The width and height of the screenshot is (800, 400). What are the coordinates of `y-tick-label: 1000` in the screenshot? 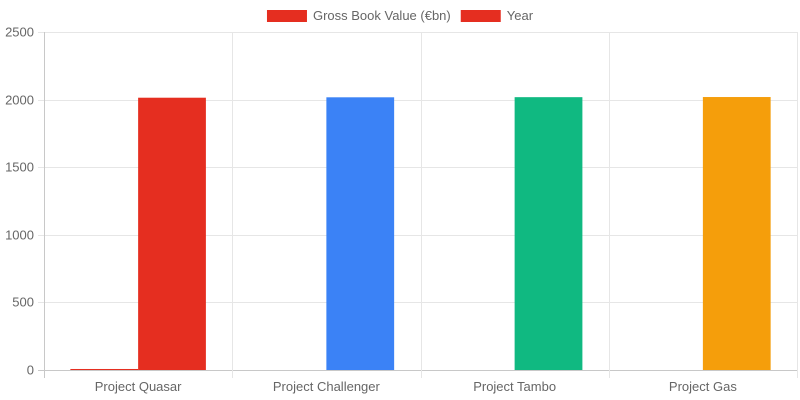 It's located at (19, 235).